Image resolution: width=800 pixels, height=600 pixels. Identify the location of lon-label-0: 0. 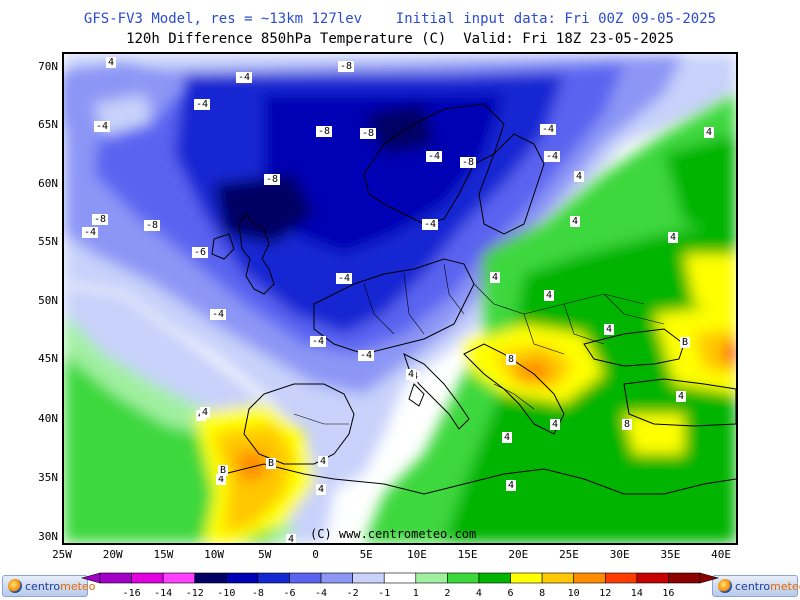
(315, 554).